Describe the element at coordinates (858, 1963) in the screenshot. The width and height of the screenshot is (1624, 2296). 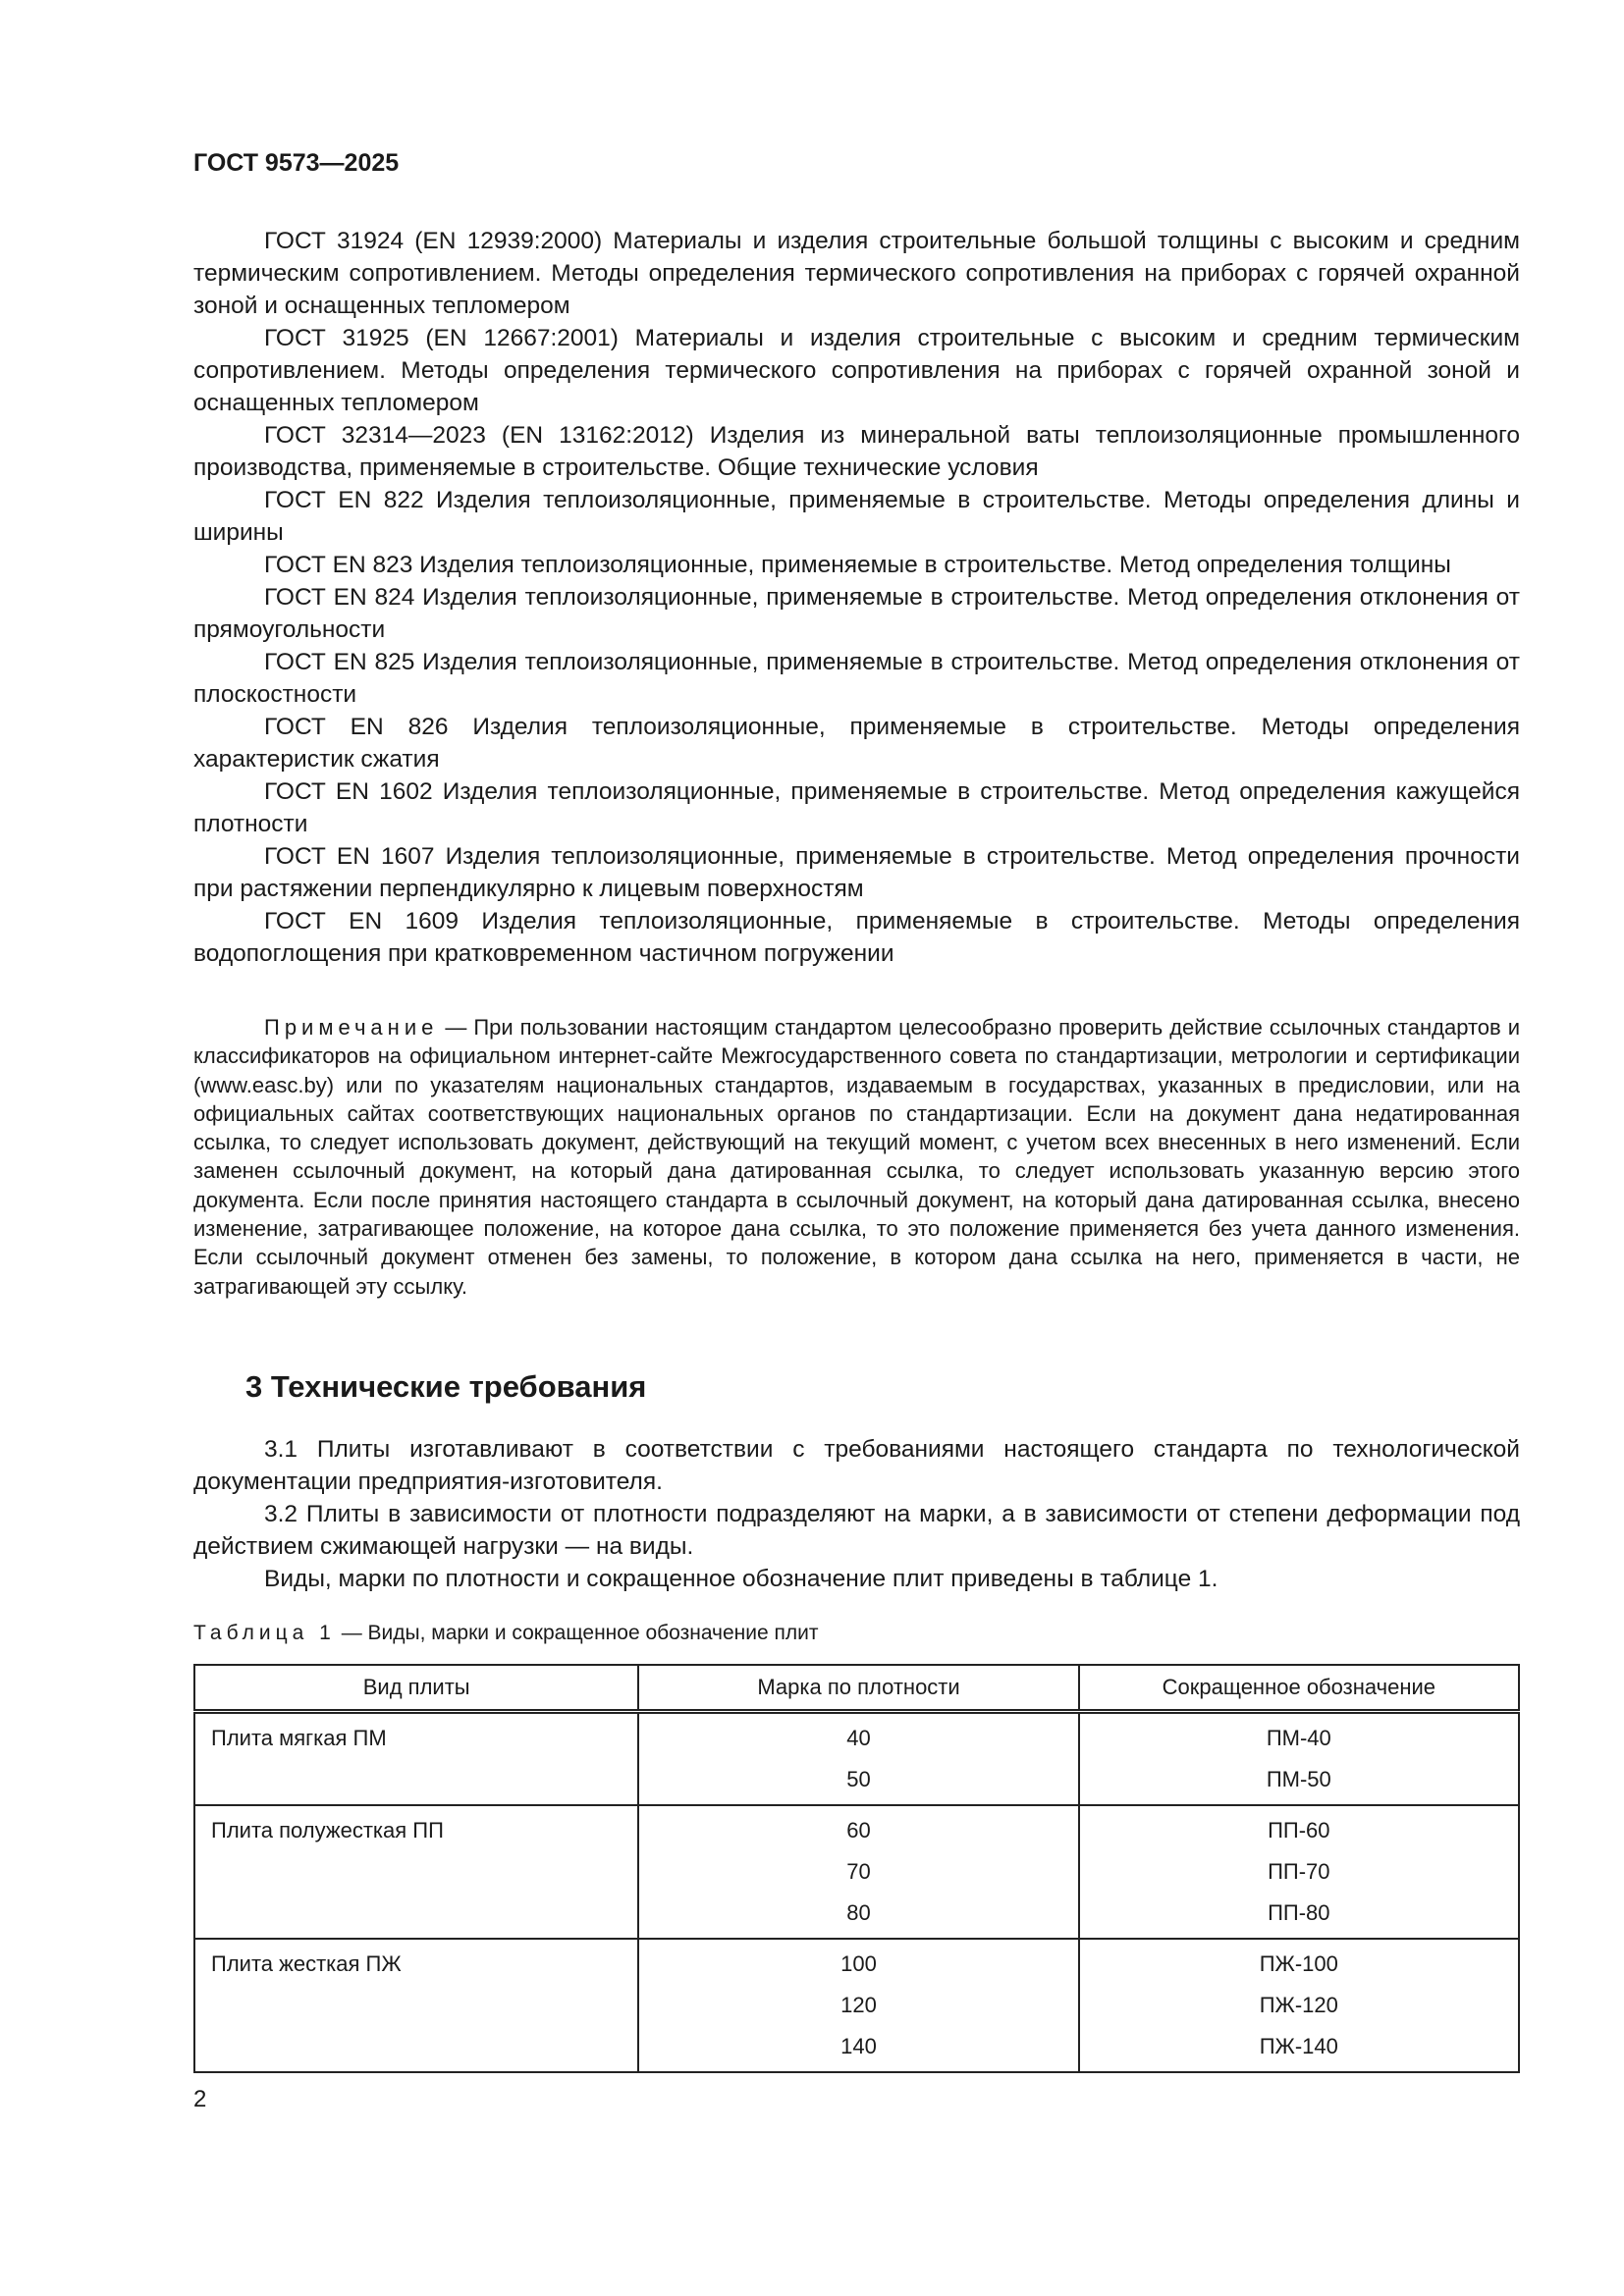
I see `density-grade: 100` at that location.